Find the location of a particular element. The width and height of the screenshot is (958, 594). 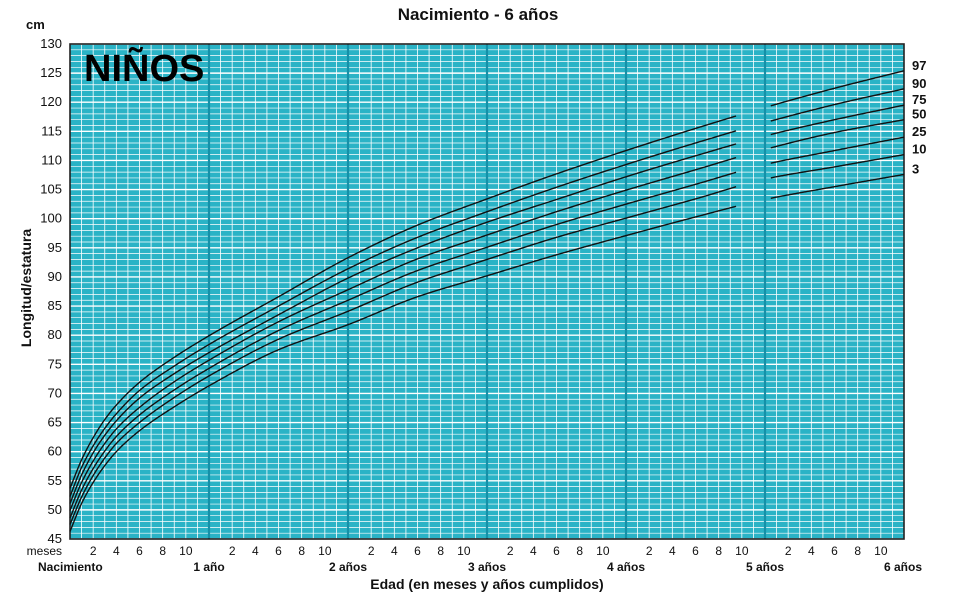

y-tick-label: 120 is located at coordinates (51, 101).